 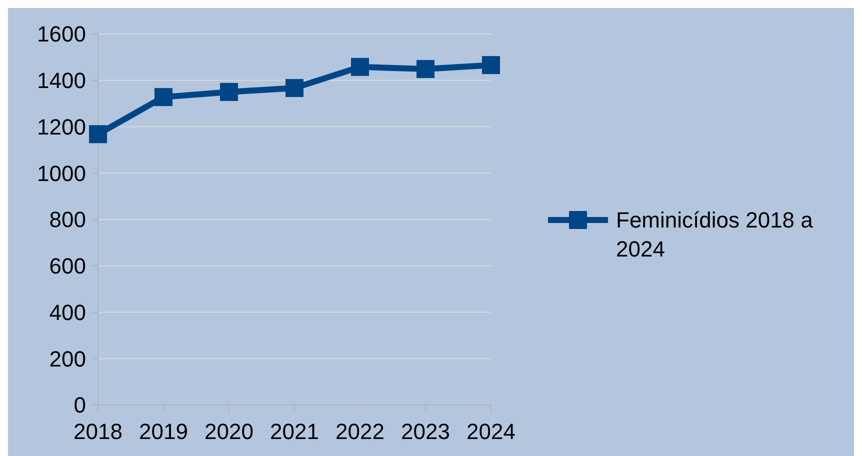 What do you see at coordinates (715, 235) in the screenshot?
I see `legend-label: Feminicídios 2018 a 2024` at bounding box center [715, 235].